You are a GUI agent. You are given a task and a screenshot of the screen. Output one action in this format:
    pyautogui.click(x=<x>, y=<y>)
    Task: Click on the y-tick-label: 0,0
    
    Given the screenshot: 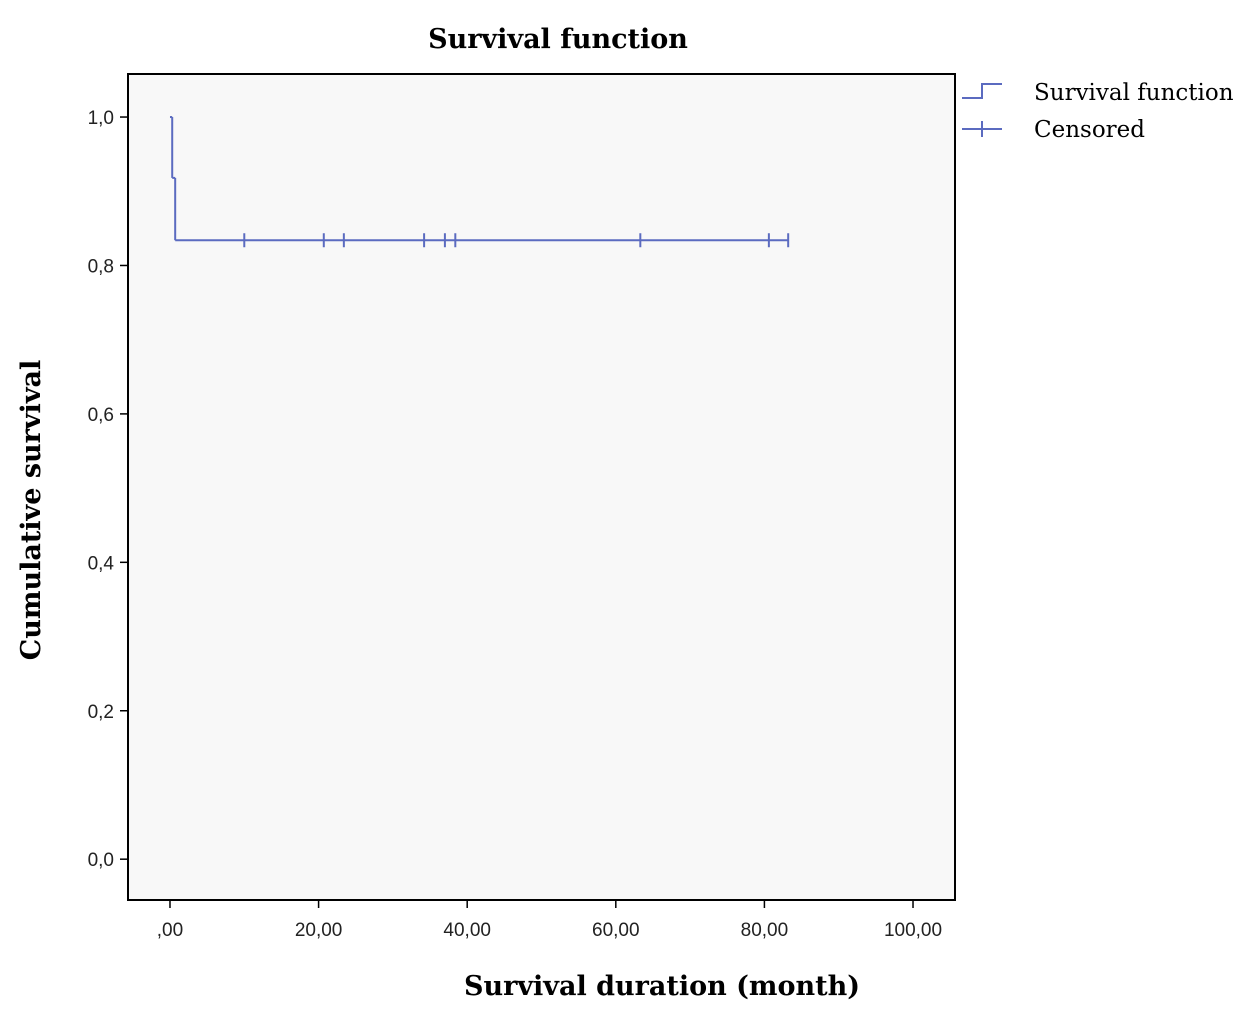 What is the action you would take?
    pyautogui.click(x=101, y=860)
    